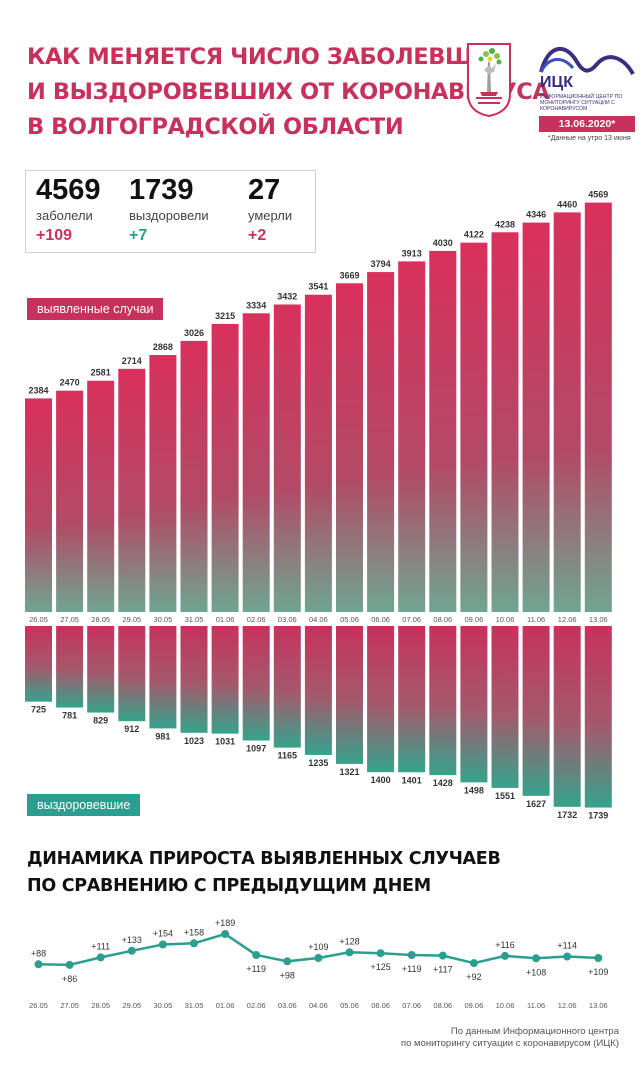 This screenshot has height=1080, width=641. What do you see at coordinates (194, 619) in the screenshot?
I see `x-tick-label: 31.05` at bounding box center [194, 619].